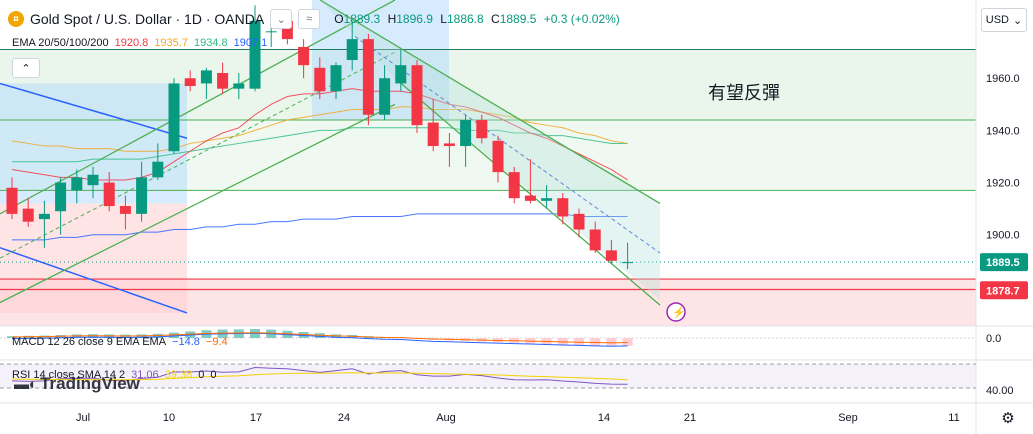 The height and width of the screenshot is (434, 1033). Describe the element at coordinates (676, 312) in the screenshot. I see `lightning-icon: ⚡` at that location.